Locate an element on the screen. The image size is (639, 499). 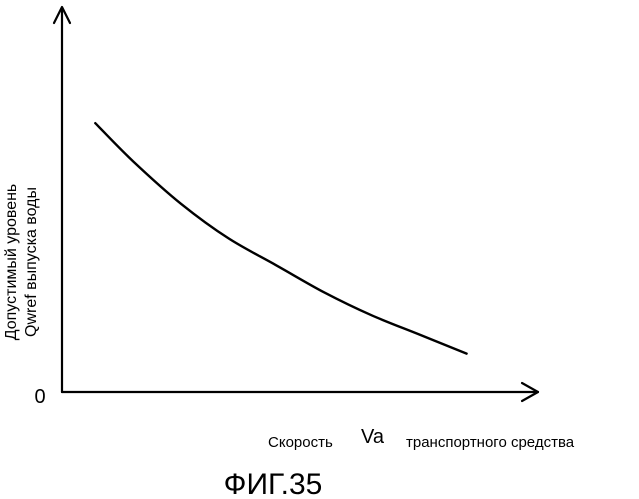
y-axis-label: Допустимый уровень Qwref выпуска воды is located at coordinates (21, 262).